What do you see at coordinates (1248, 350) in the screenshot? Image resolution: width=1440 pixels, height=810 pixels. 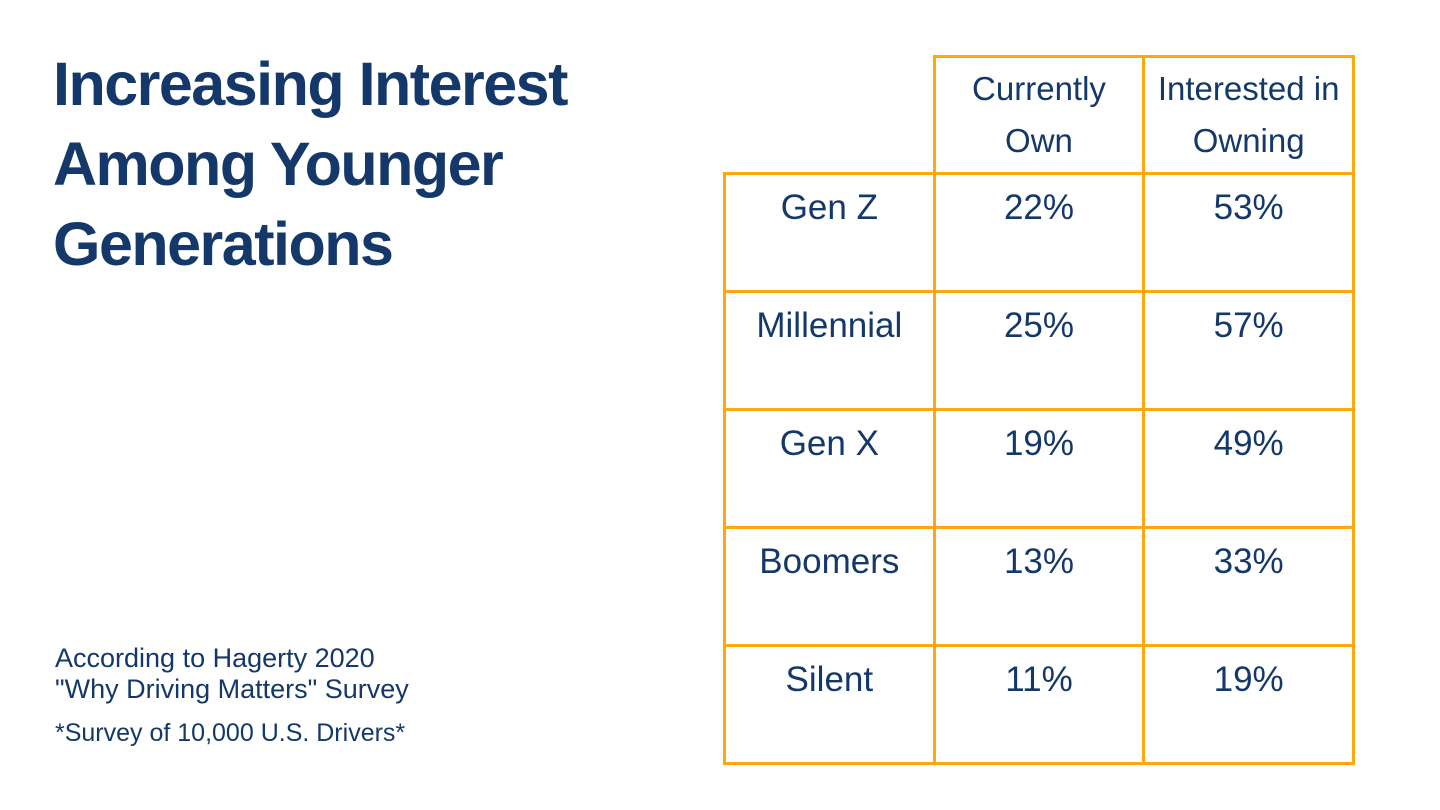 I see `interested-in-owning-value: 57%` at bounding box center [1248, 350].